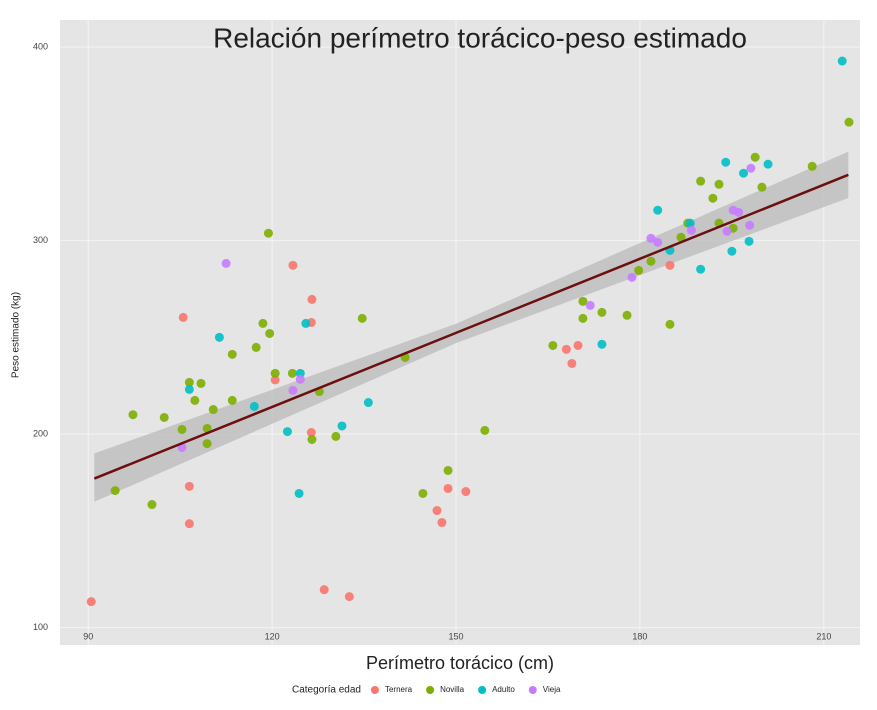 The image size is (877, 710). I want to click on x-tick-label: 120, so click(272, 636).